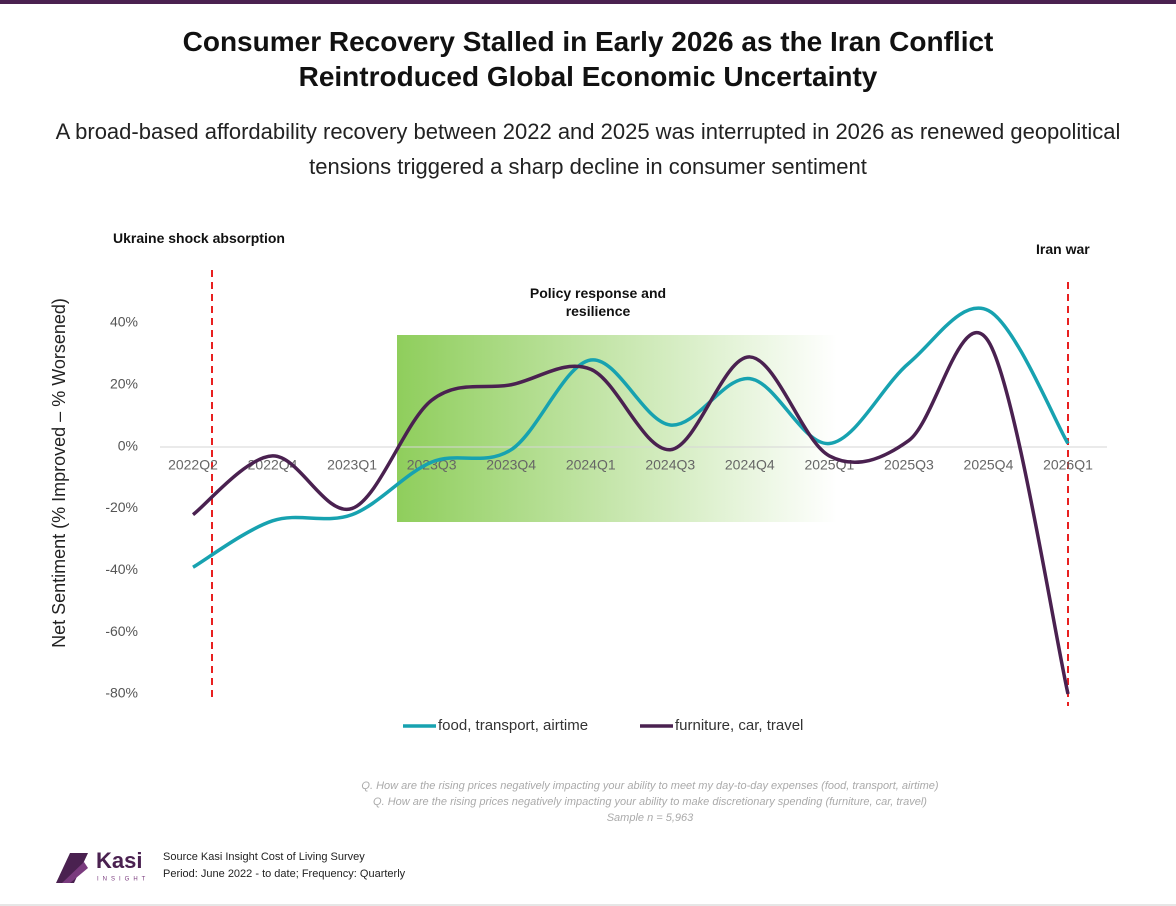 This screenshot has height=906, width=1176. Describe the element at coordinates (59, 473) in the screenshot. I see `y-axis-title: Net Sentiment (% Improved – % Worsened)` at that location.